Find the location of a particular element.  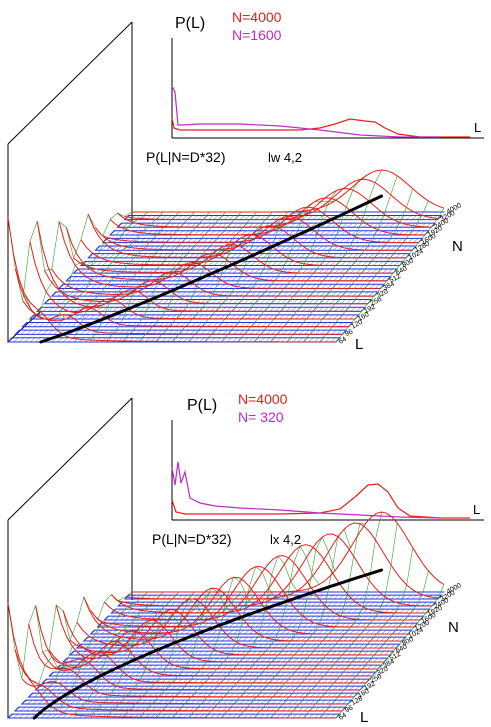

n-tick-label: 320 is located at coordinates (383, 672).